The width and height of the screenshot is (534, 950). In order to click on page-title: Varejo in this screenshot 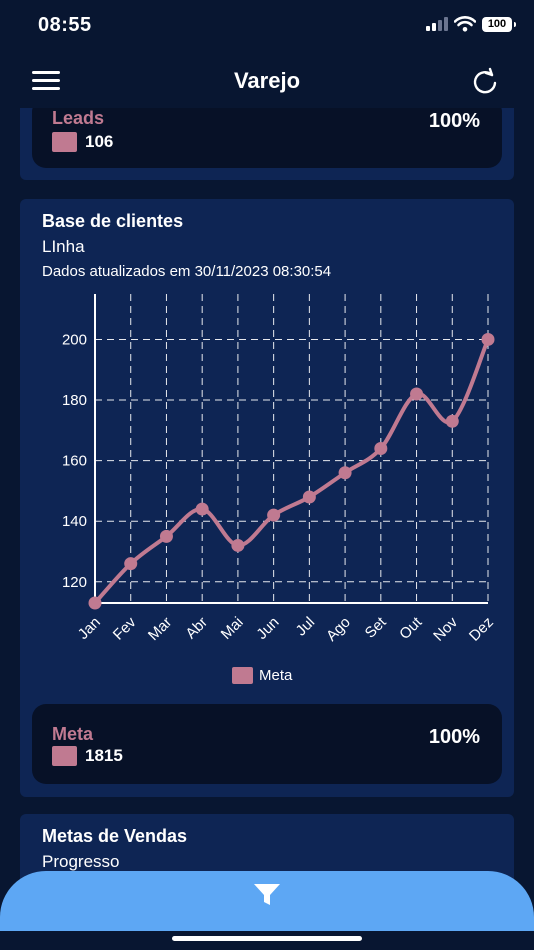, I will do `click(267, 80)`.